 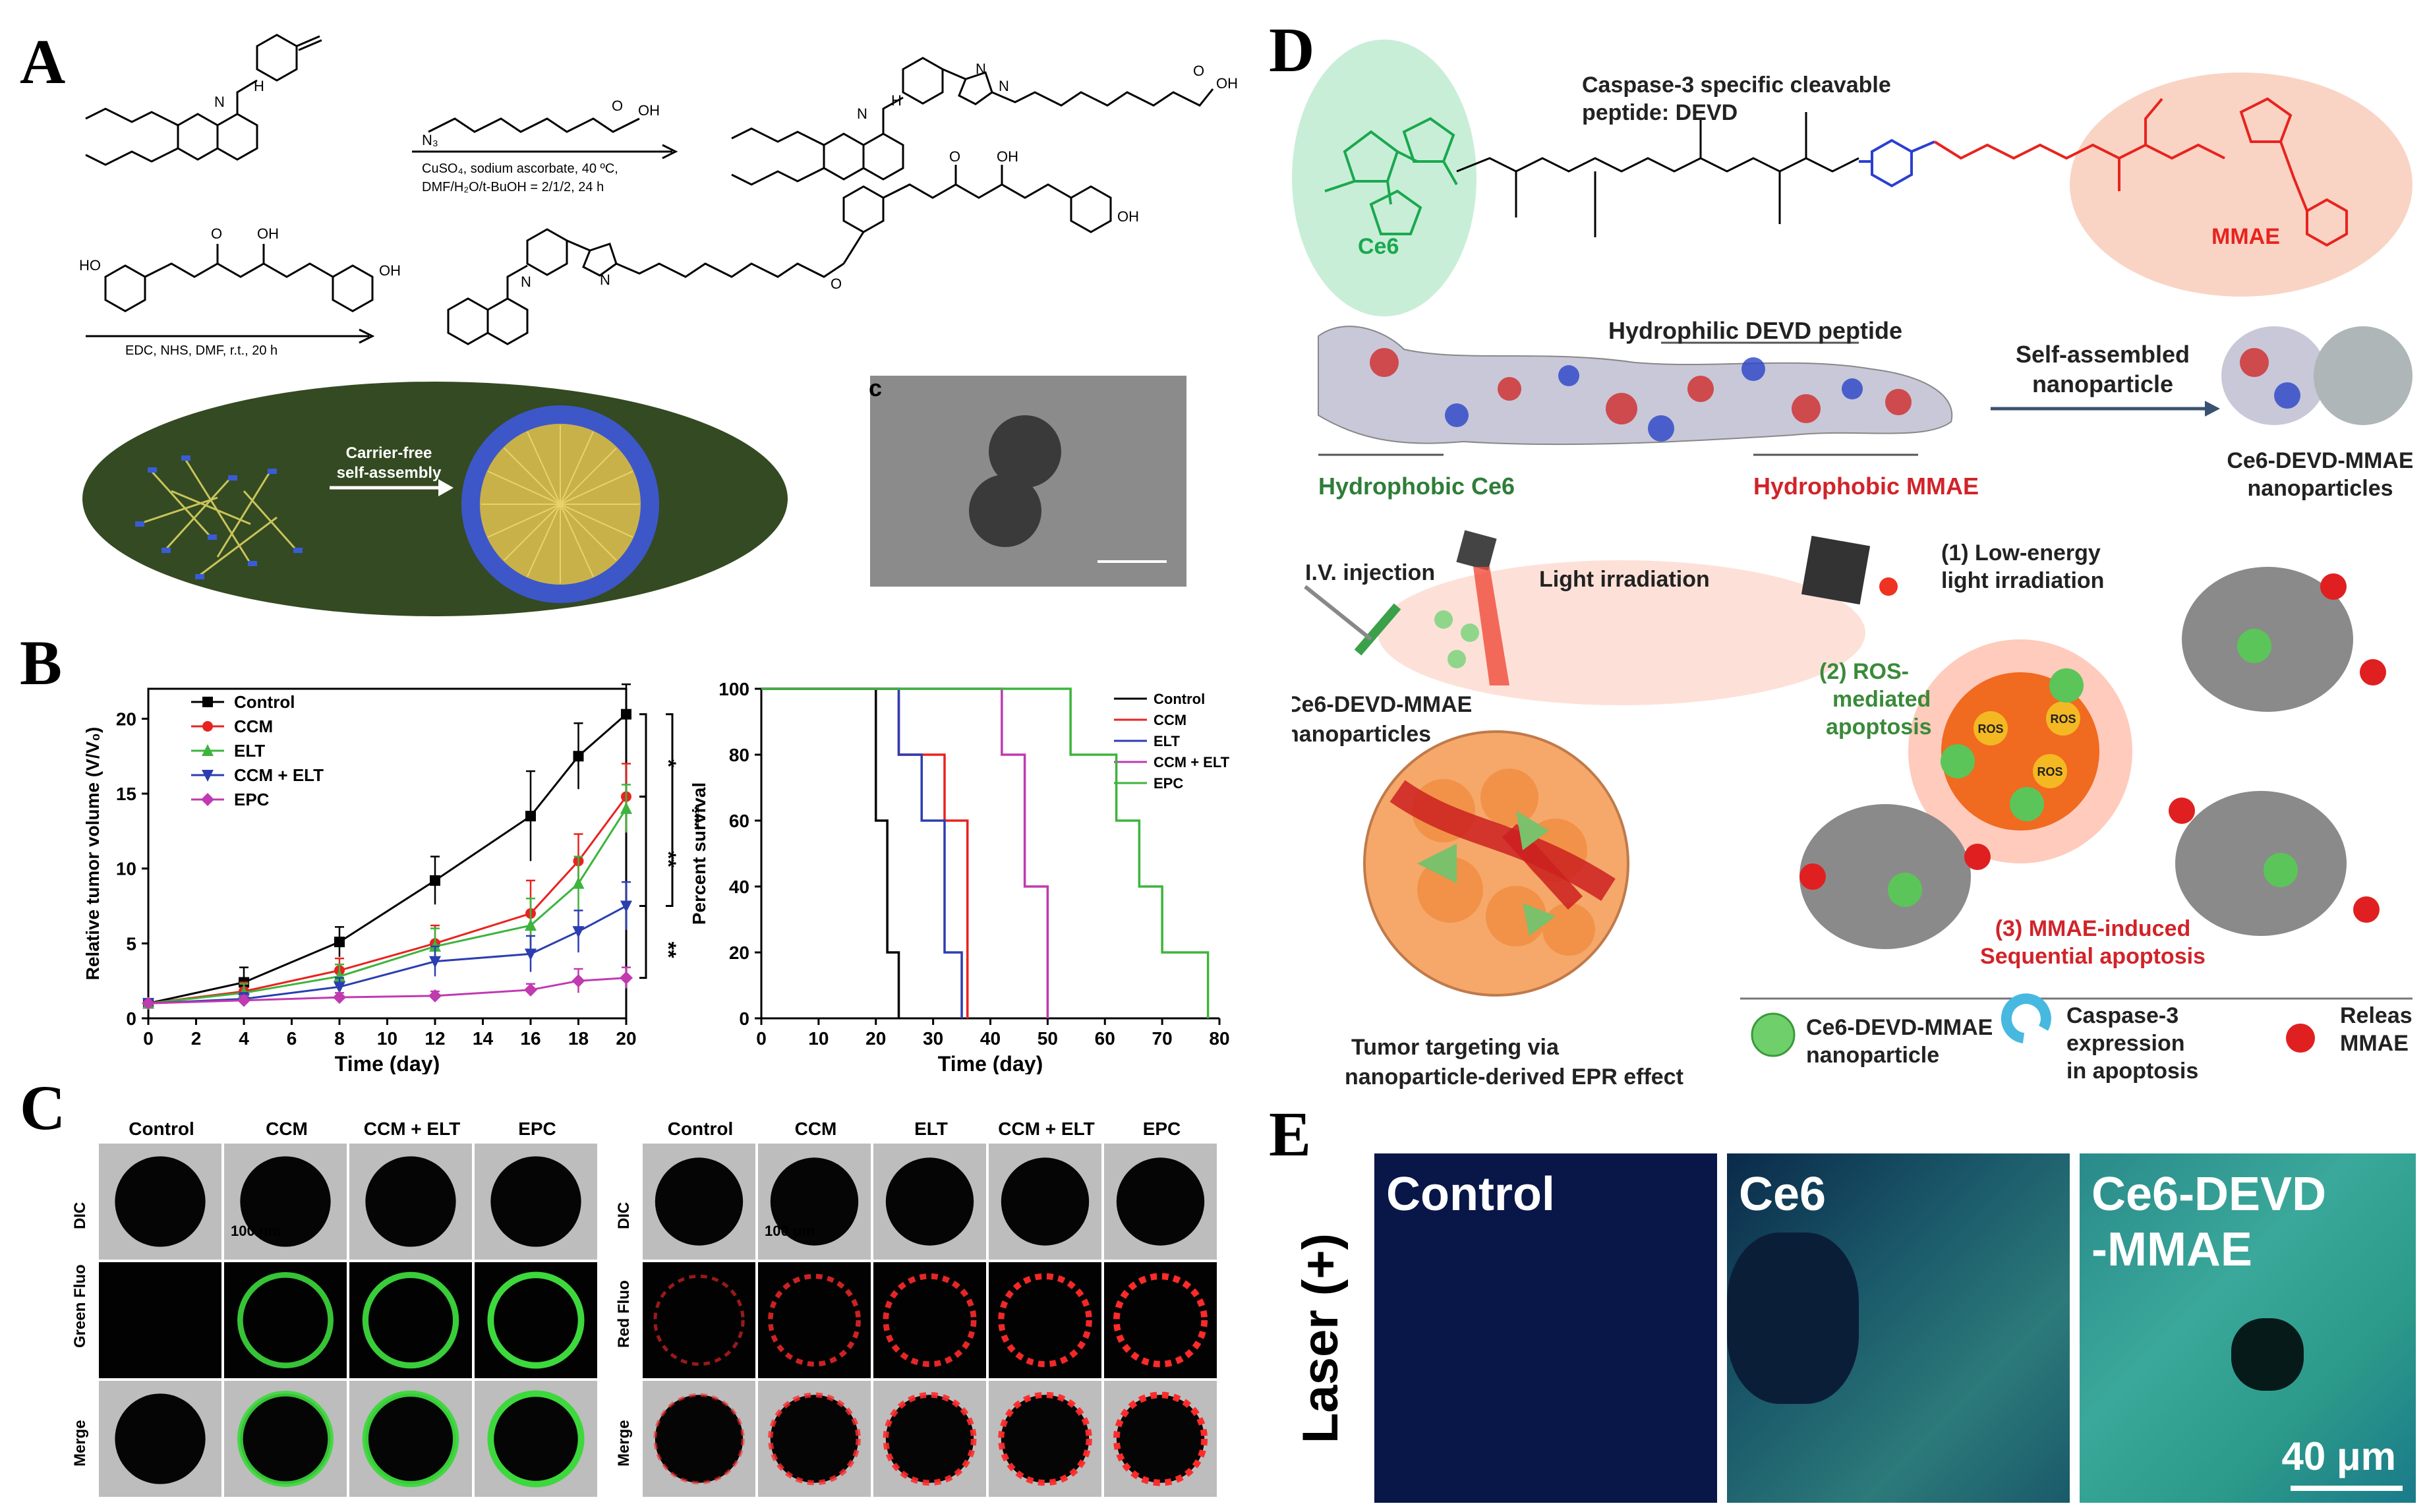 I want to click on panel-letter-c: C, so click(x=43, y=1107).